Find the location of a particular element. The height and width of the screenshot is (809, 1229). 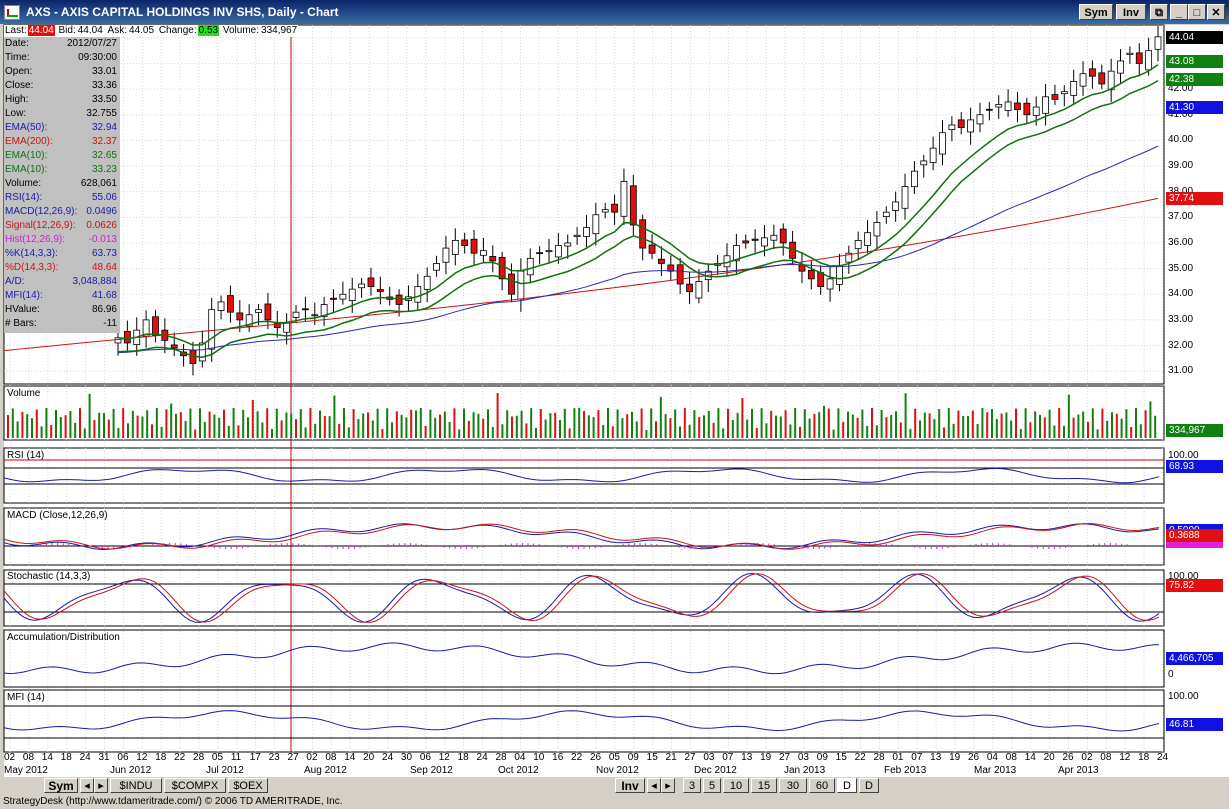

price-axis-label: 40.00 is located at coordinates (1181, 140).